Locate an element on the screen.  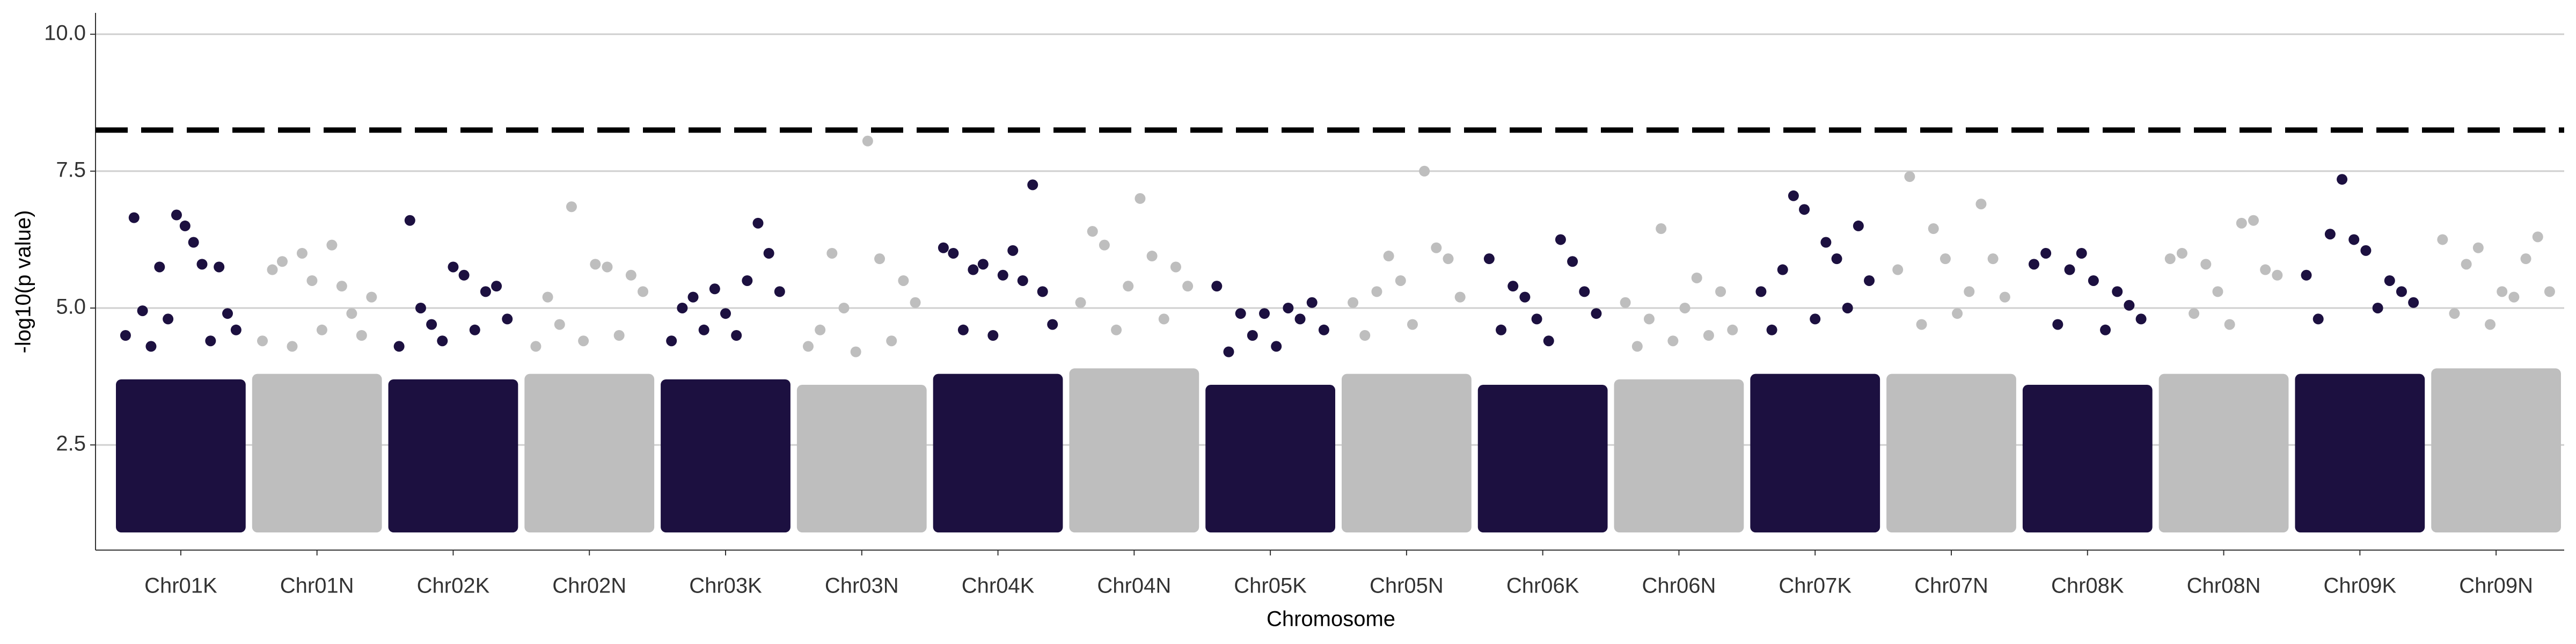
x-tick-label: Chr02K is located at coordinates (453, 586).